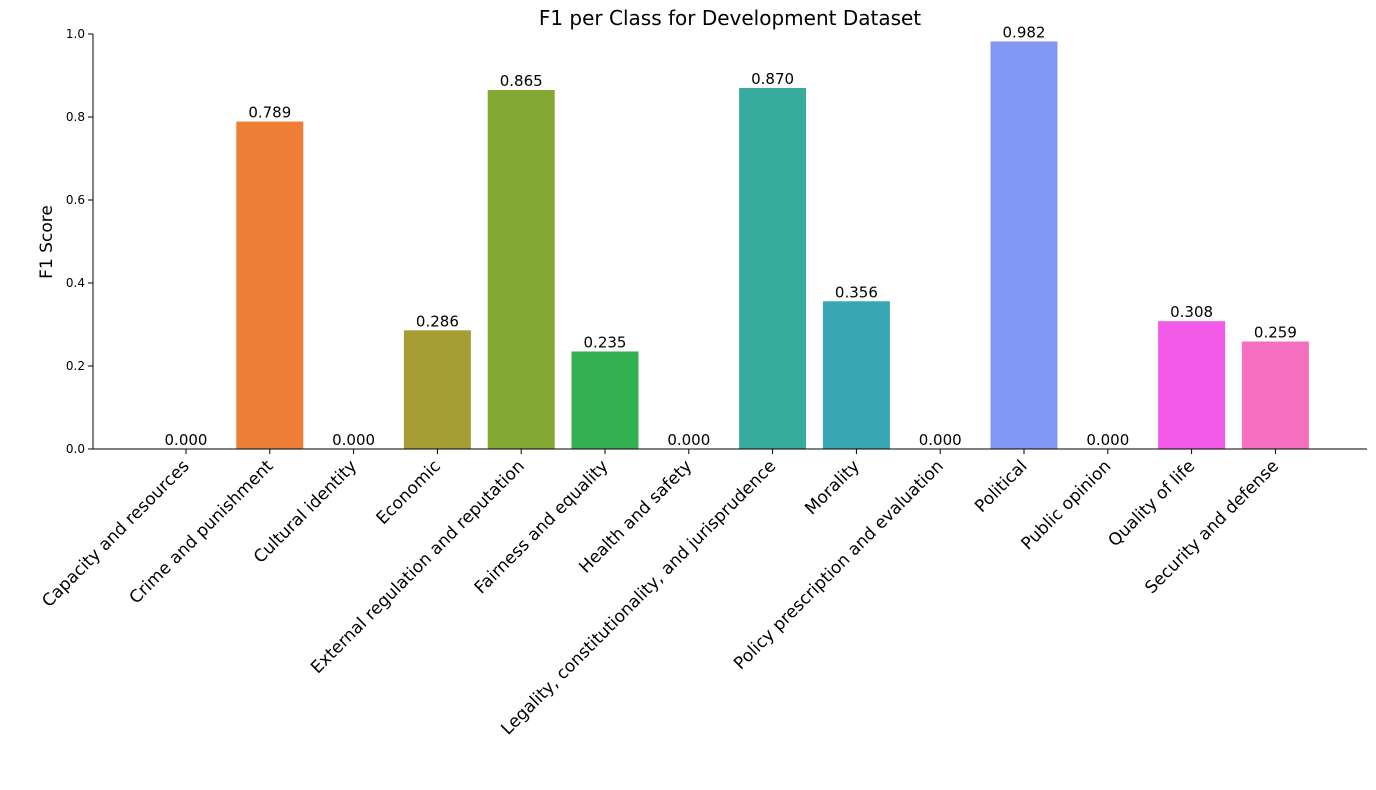  What do you see at coordinates (832, 487) in the screenshot?
I see `x-tick-label: Morality` at bounding box center [832, 487].